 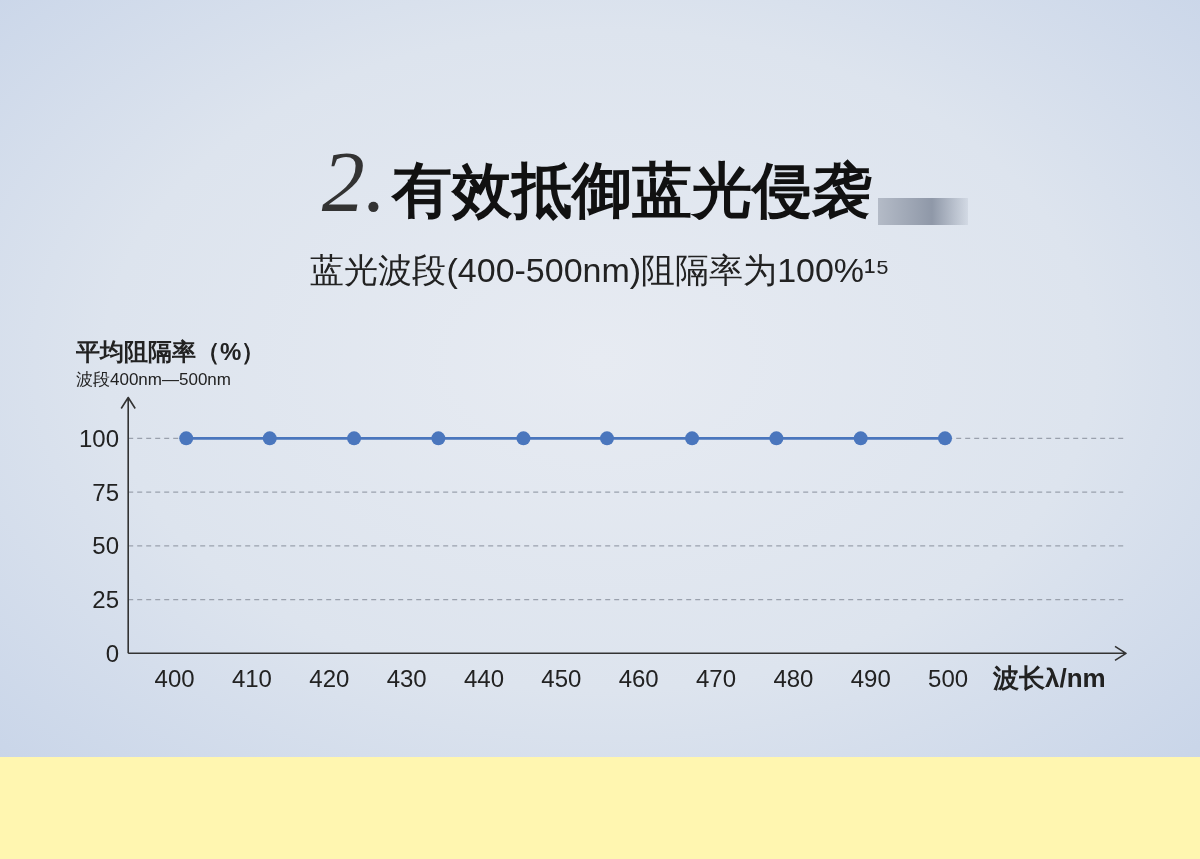 What do you see at coordinates (112, 653) in the screenshot?
I see `ytick: 0` at bounding box center [112, 653].